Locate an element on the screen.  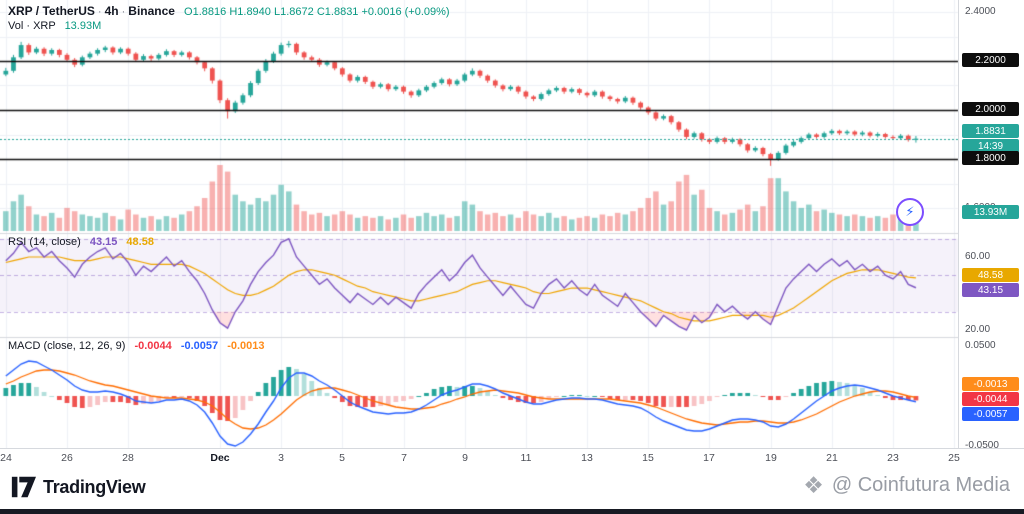
rsi-legend: RSI (14, close) 43.15 48.58 is located at coordinates (81, 242).